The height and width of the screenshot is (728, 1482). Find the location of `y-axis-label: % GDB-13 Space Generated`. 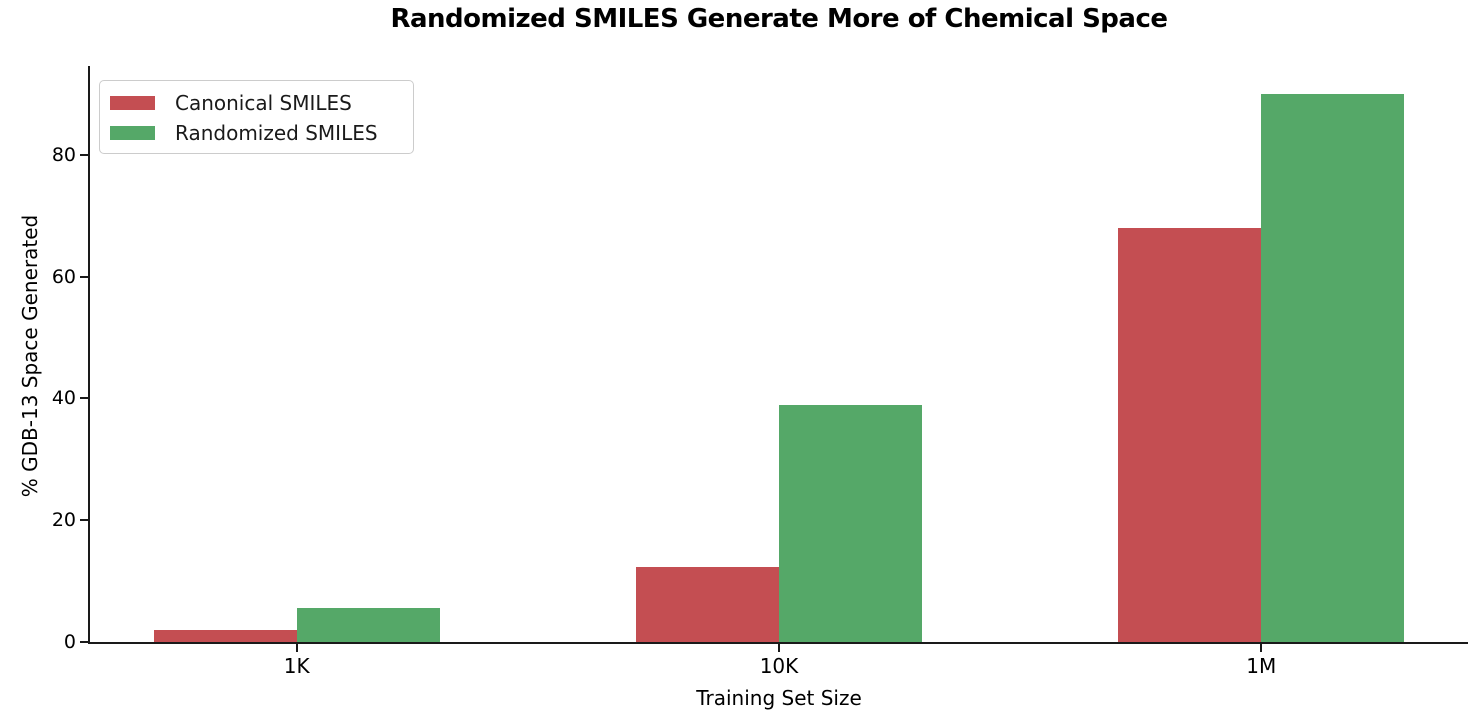

y-axis-label: % GDB-13 Space Generated is located at coordinates (30, 356).